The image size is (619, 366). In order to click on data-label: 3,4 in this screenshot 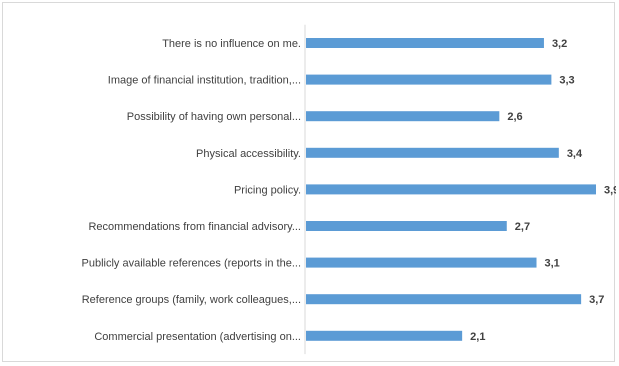, I will do `click(575, 154)`.